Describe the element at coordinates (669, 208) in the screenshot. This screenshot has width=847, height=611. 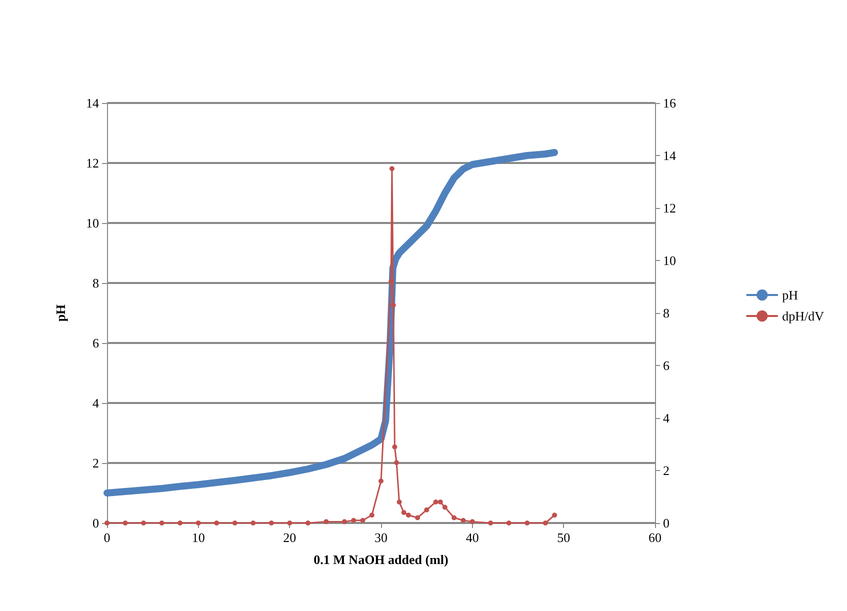
I see `y2-tick-label: 12` at that location.